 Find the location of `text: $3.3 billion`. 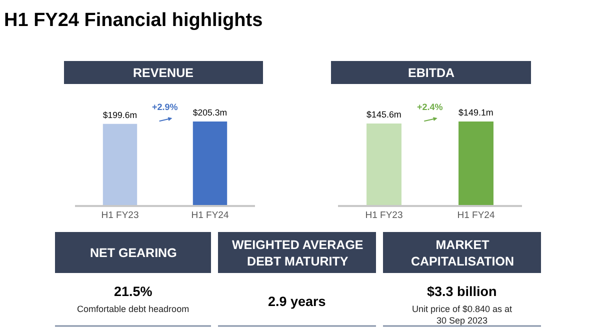

text: $3.3 billion is located at coordinates (462, 291).